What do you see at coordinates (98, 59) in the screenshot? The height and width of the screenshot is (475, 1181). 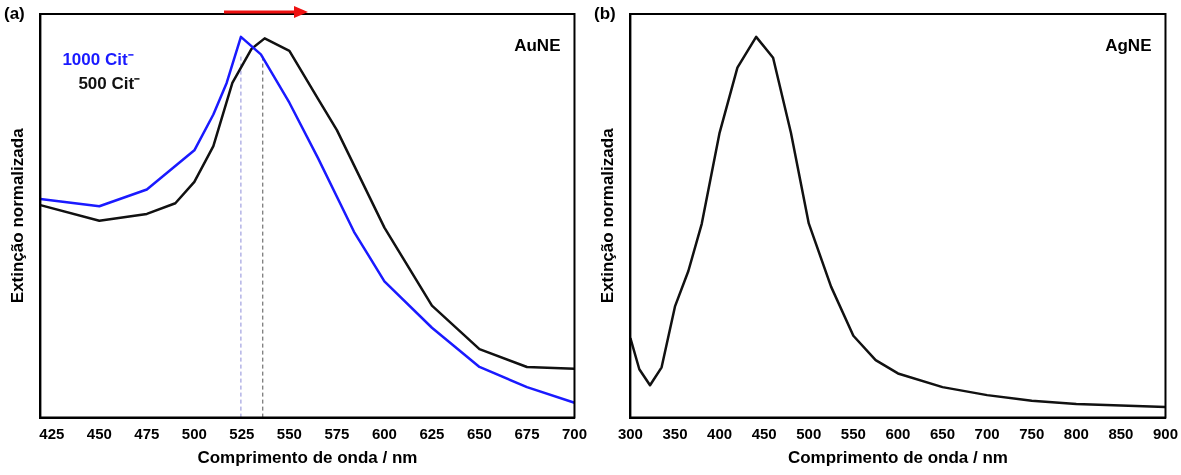 I see `text: 1000 Cit⁻` at bounding box center [98, 59].